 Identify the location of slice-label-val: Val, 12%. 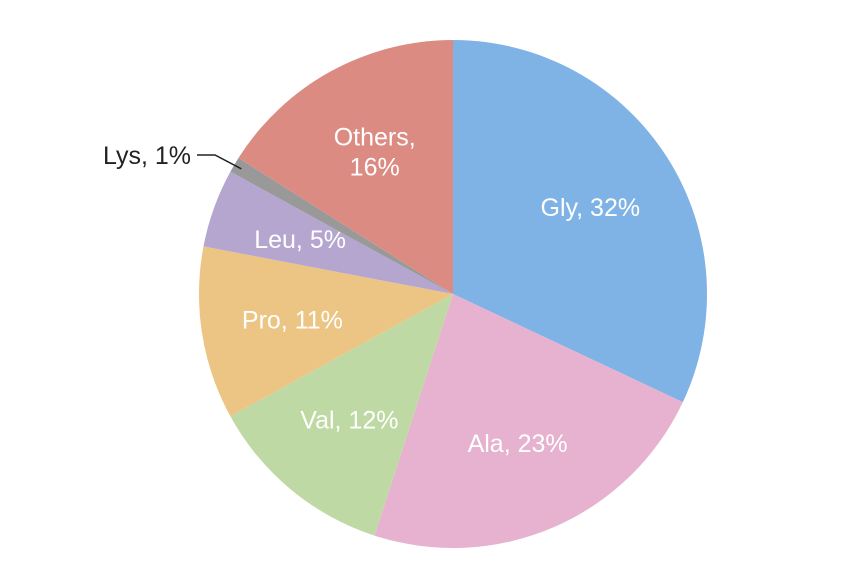
(349, 420).